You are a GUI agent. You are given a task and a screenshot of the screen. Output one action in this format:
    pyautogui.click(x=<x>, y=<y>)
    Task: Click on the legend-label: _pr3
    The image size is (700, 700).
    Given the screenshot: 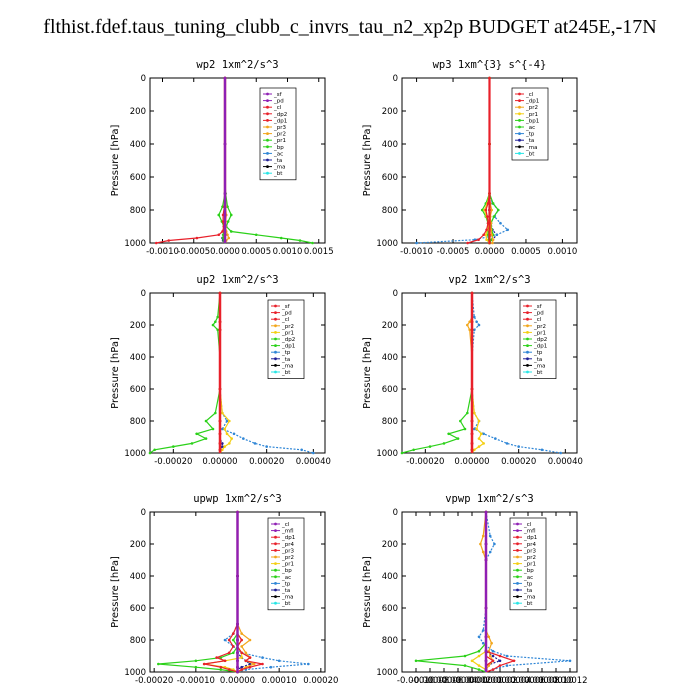 What is the action you would take?
    pyautogui.click(x=288, y=551)
    